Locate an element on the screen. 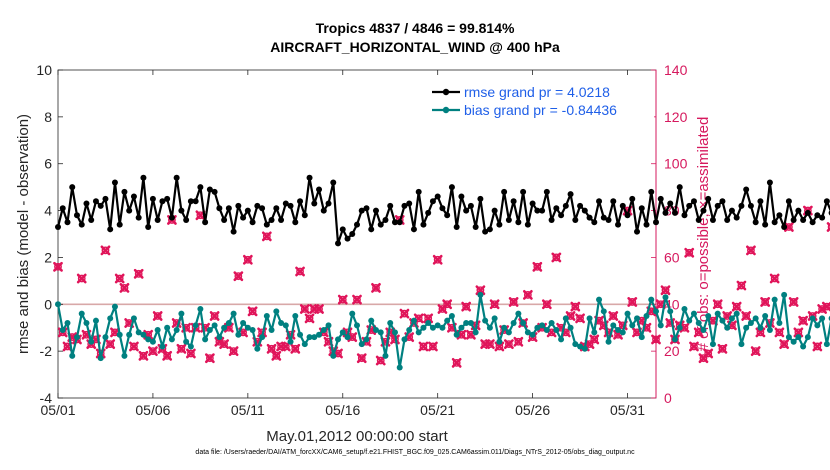 Image resolution: width=830 pixels, height=470 pixels. y-left-tick-label: 8 is located at coordinates (48, 117).